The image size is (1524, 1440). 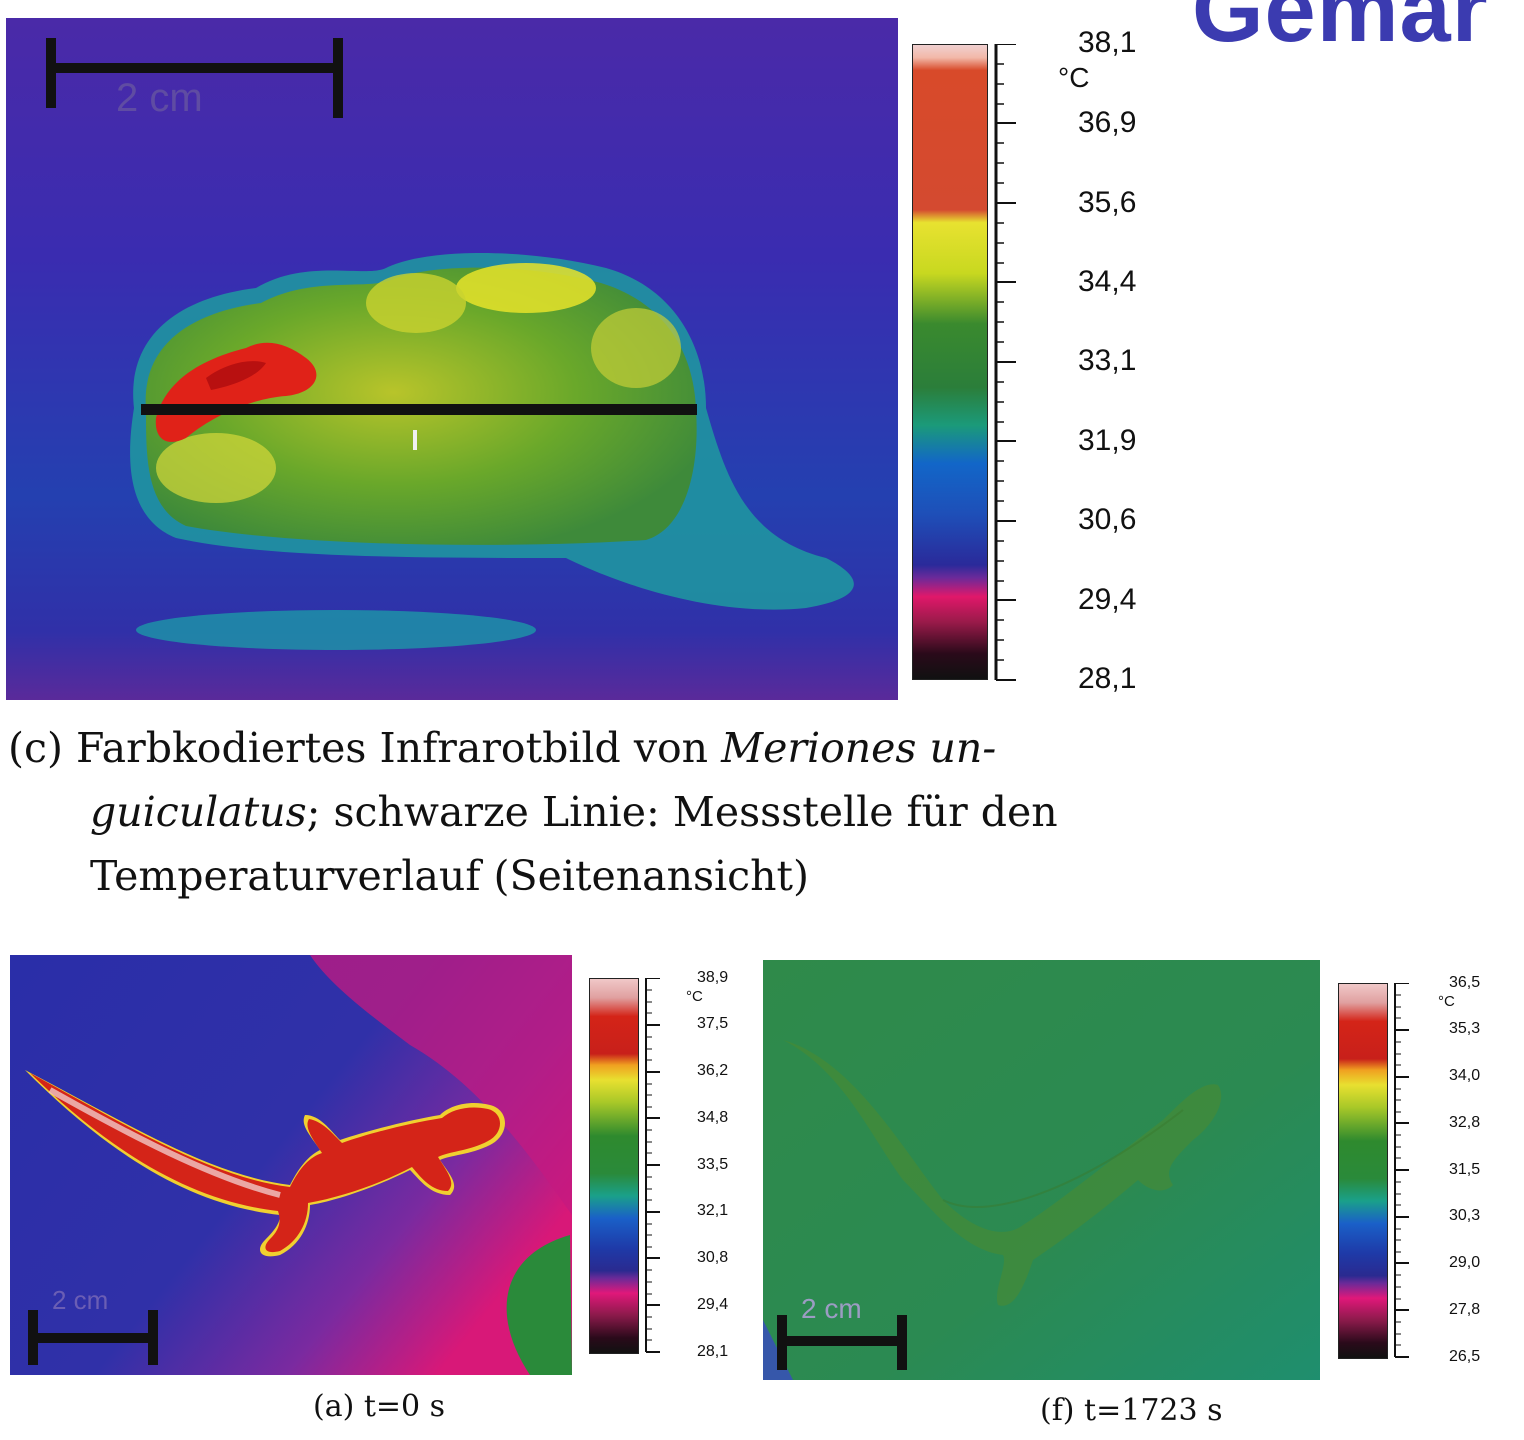 What do you see at coordinates (1465, 1169) in the screenshot?
I see `colorbar-f-tick: 31,5` at bounding box center [1465, 1169].